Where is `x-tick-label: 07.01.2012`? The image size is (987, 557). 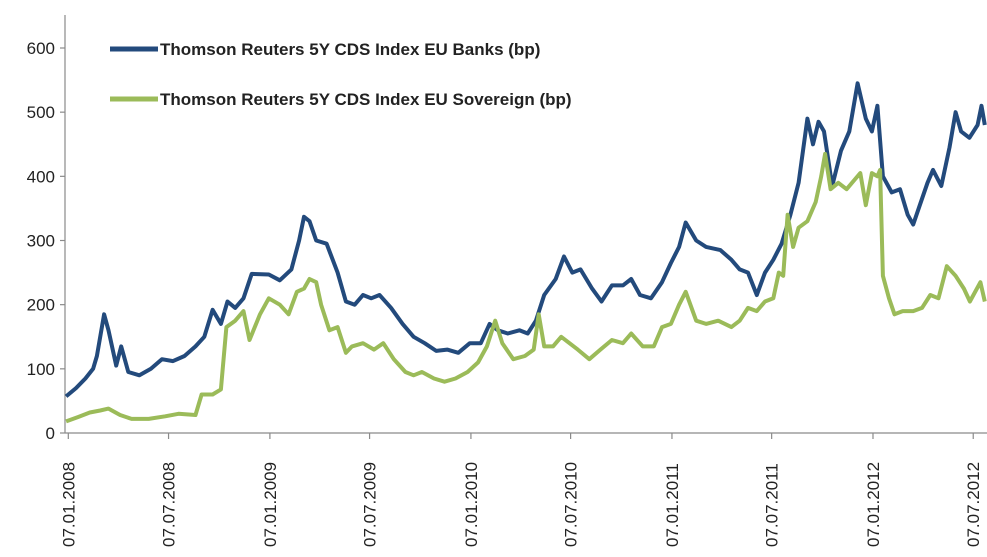
x-tick-label: 07.01.2012 is located at coordinates (873, 504).